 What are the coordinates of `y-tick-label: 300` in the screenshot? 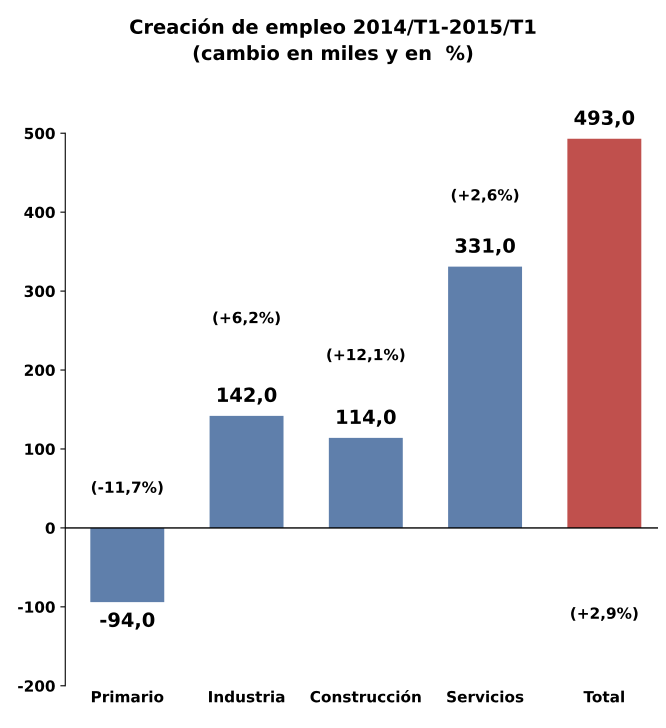 It's located at (39, 292).